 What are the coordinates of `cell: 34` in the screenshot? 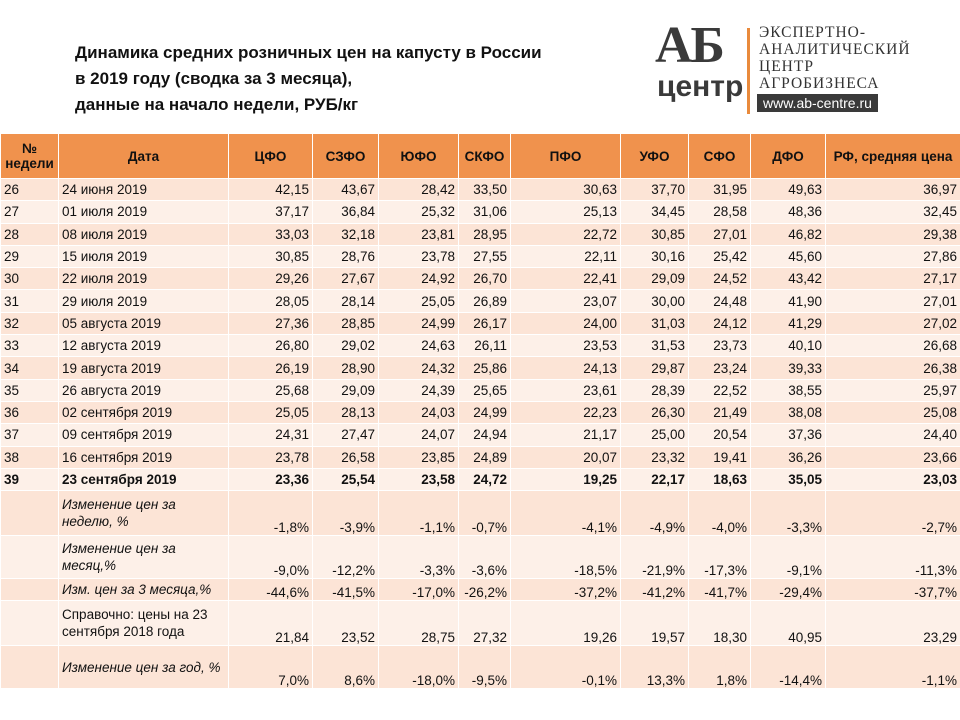 It's located at (29, 368).